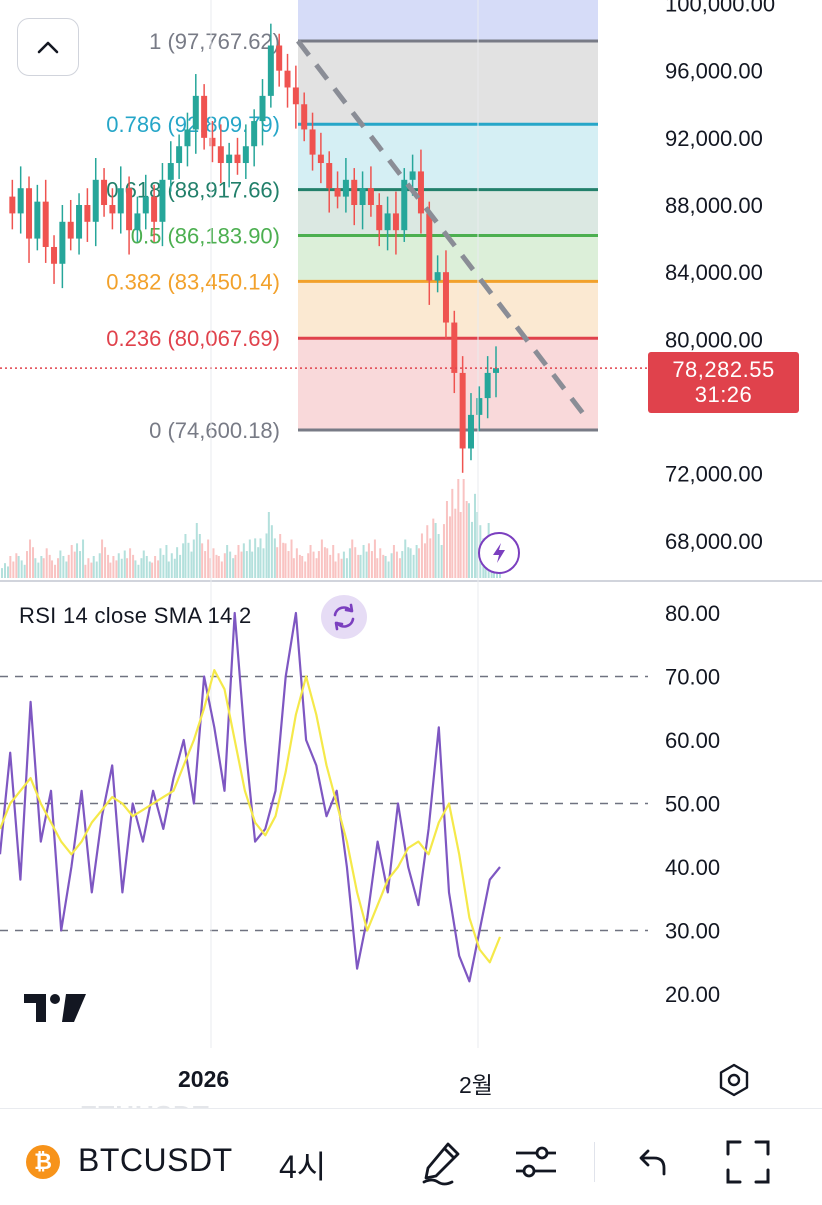  Describe the element at coordinates (536, 1162) in the screenshot. I see `indicators-button` at that location.